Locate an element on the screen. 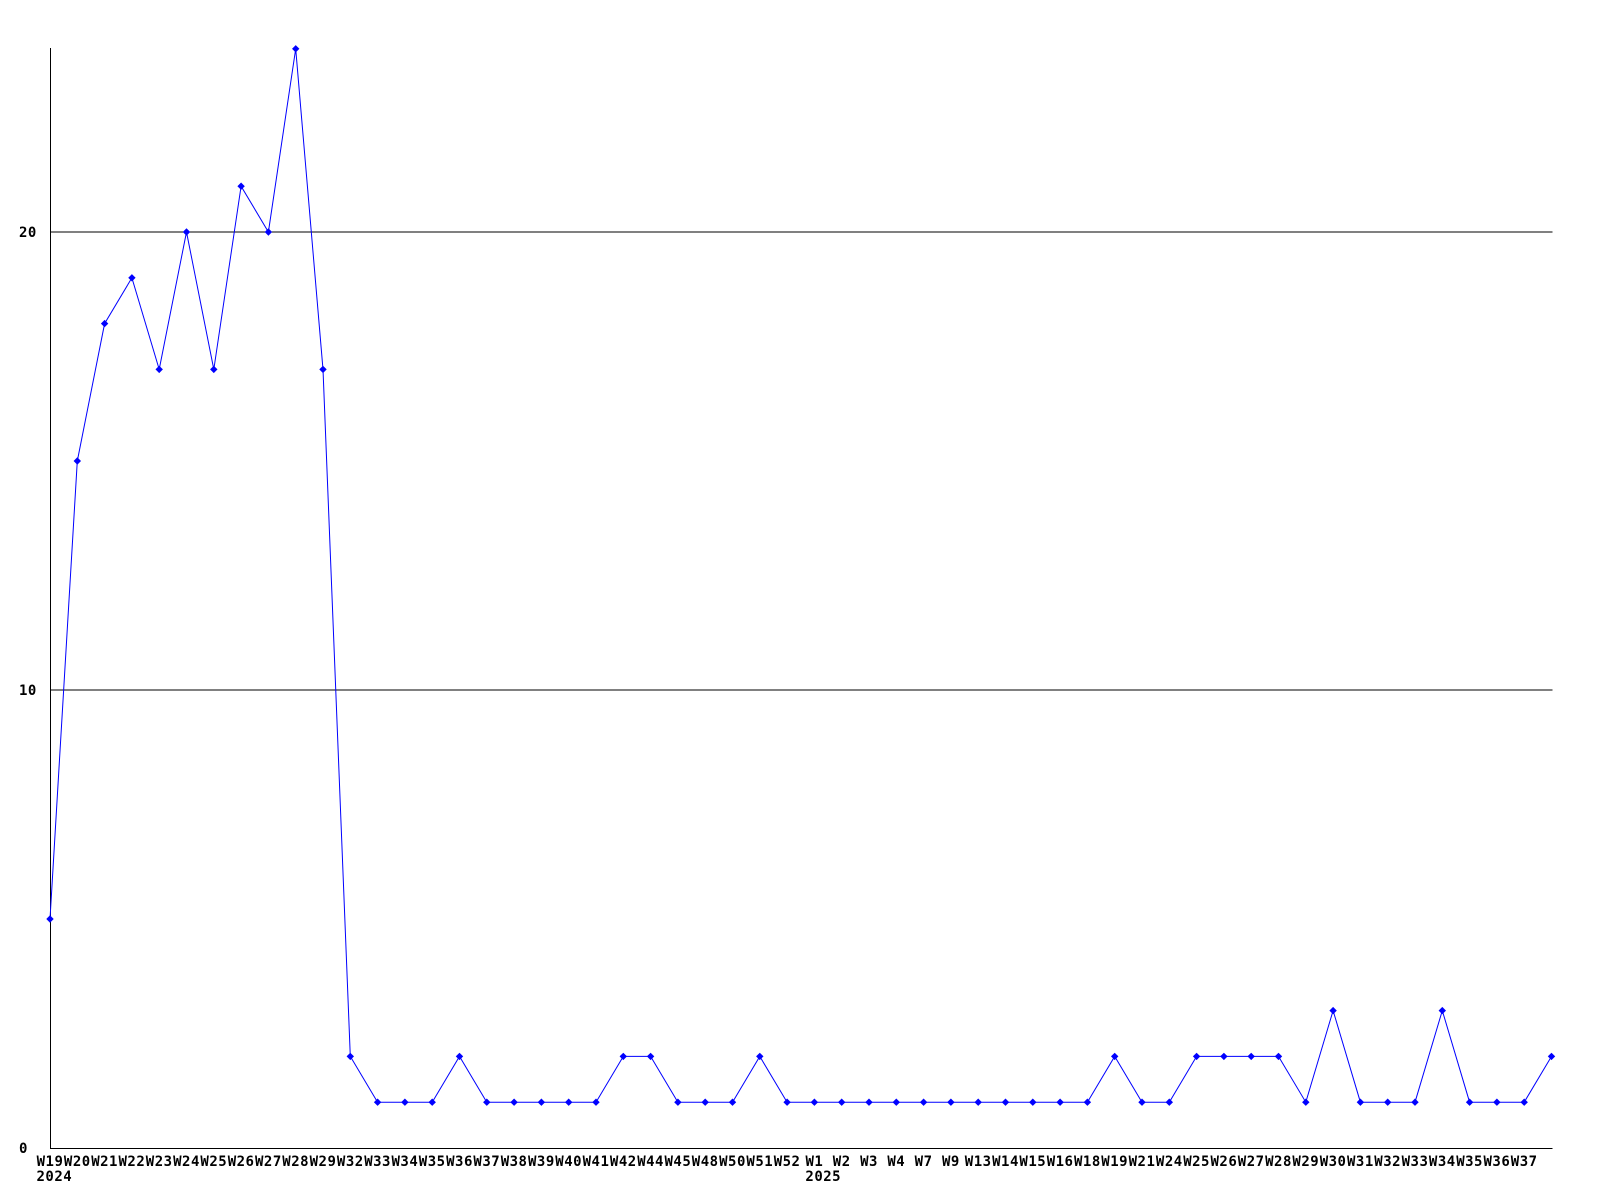 The width and height of the screenshot is (1600, 1200). x-tick-label: W41 is located at coordinates (596, 1162).